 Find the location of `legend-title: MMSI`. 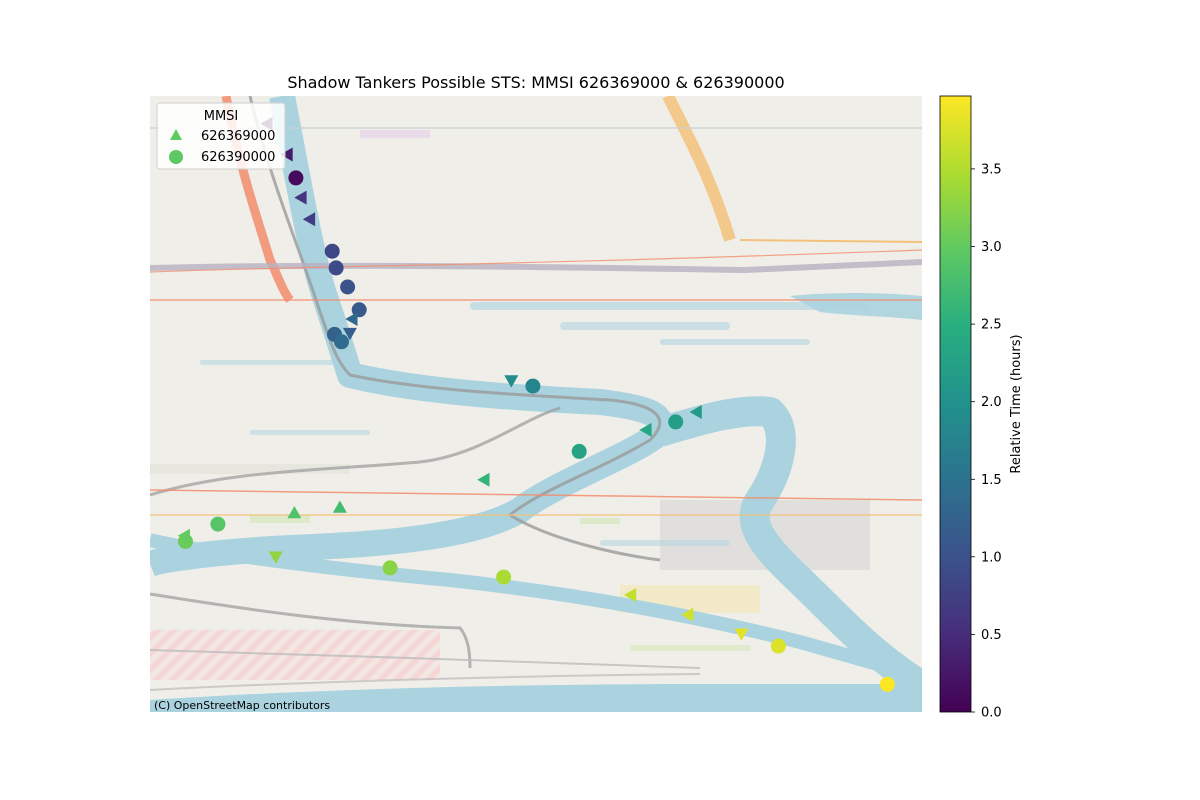

legend-title: MMSI is located at coordinates (221, 116).